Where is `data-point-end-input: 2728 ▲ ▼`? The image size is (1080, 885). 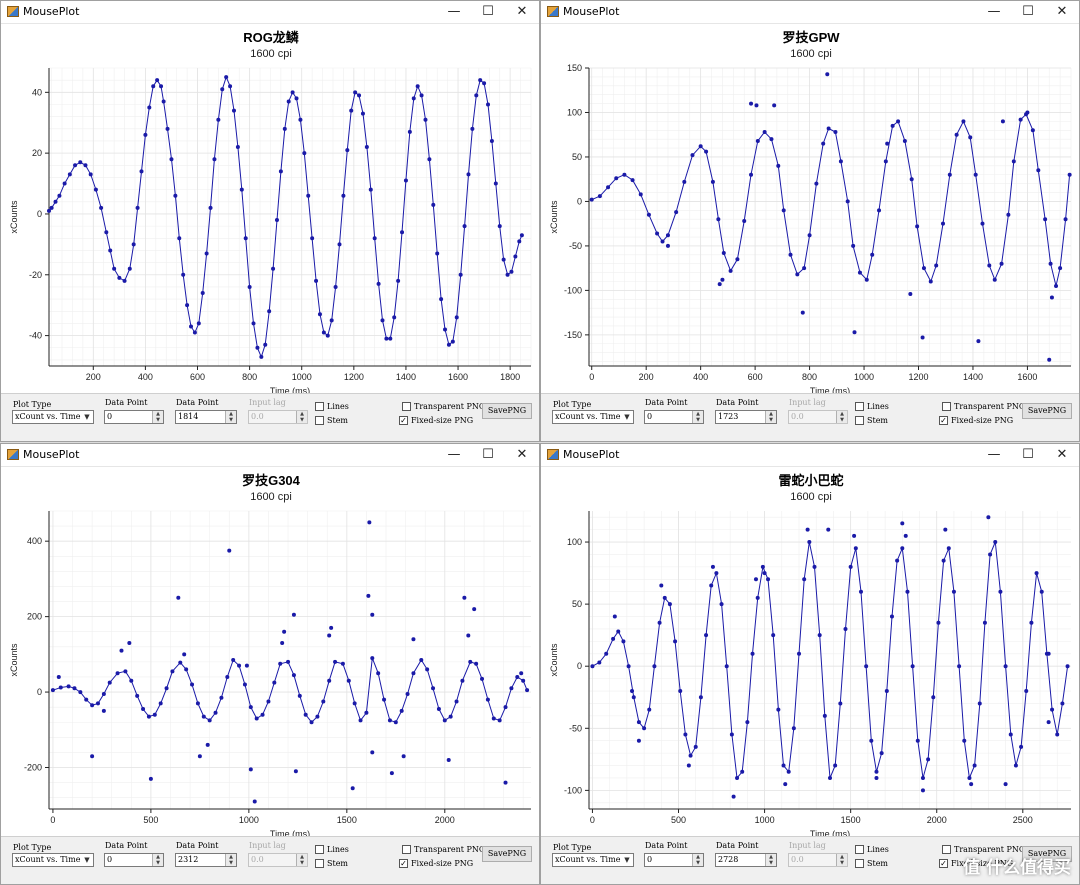
data-point-end-input: 2728 ▲ ▼ is located at coordinates (746, 860).